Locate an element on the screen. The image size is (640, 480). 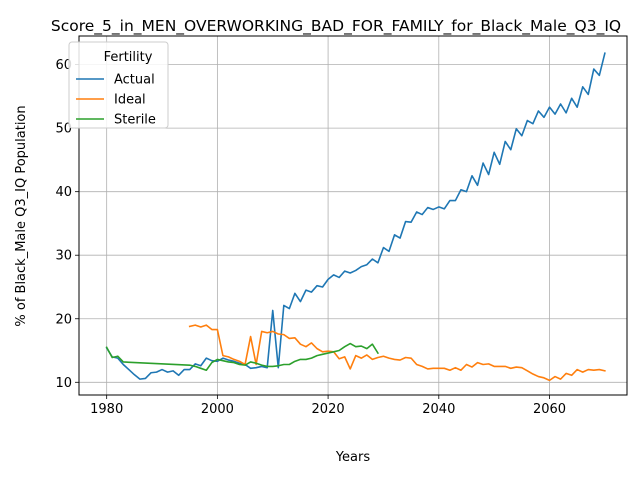
x-axis-label: Years is located at coordinates (353, 457).